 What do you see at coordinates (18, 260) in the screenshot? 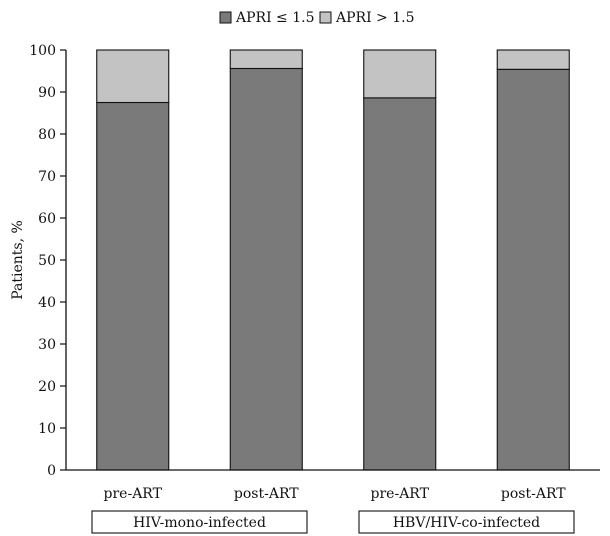
I see `y-axis-label: Patients, %` at bounding box center [18, 260].